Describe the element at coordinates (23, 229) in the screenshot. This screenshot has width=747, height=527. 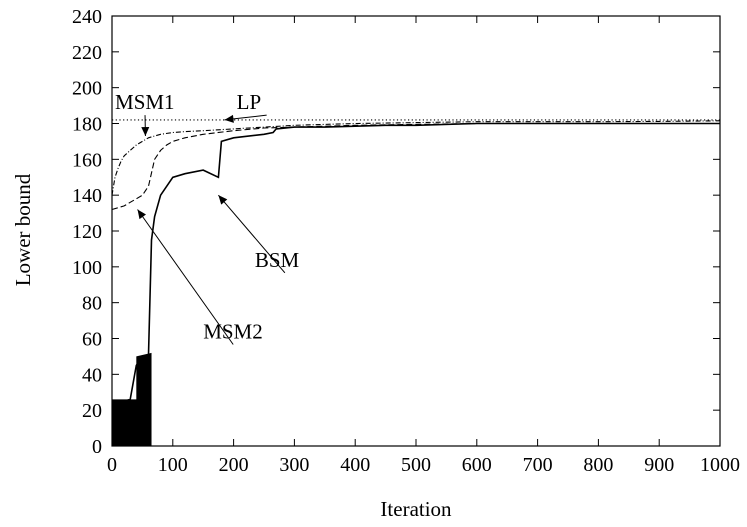
I see `y-axis-label: Lower bound` at that location.